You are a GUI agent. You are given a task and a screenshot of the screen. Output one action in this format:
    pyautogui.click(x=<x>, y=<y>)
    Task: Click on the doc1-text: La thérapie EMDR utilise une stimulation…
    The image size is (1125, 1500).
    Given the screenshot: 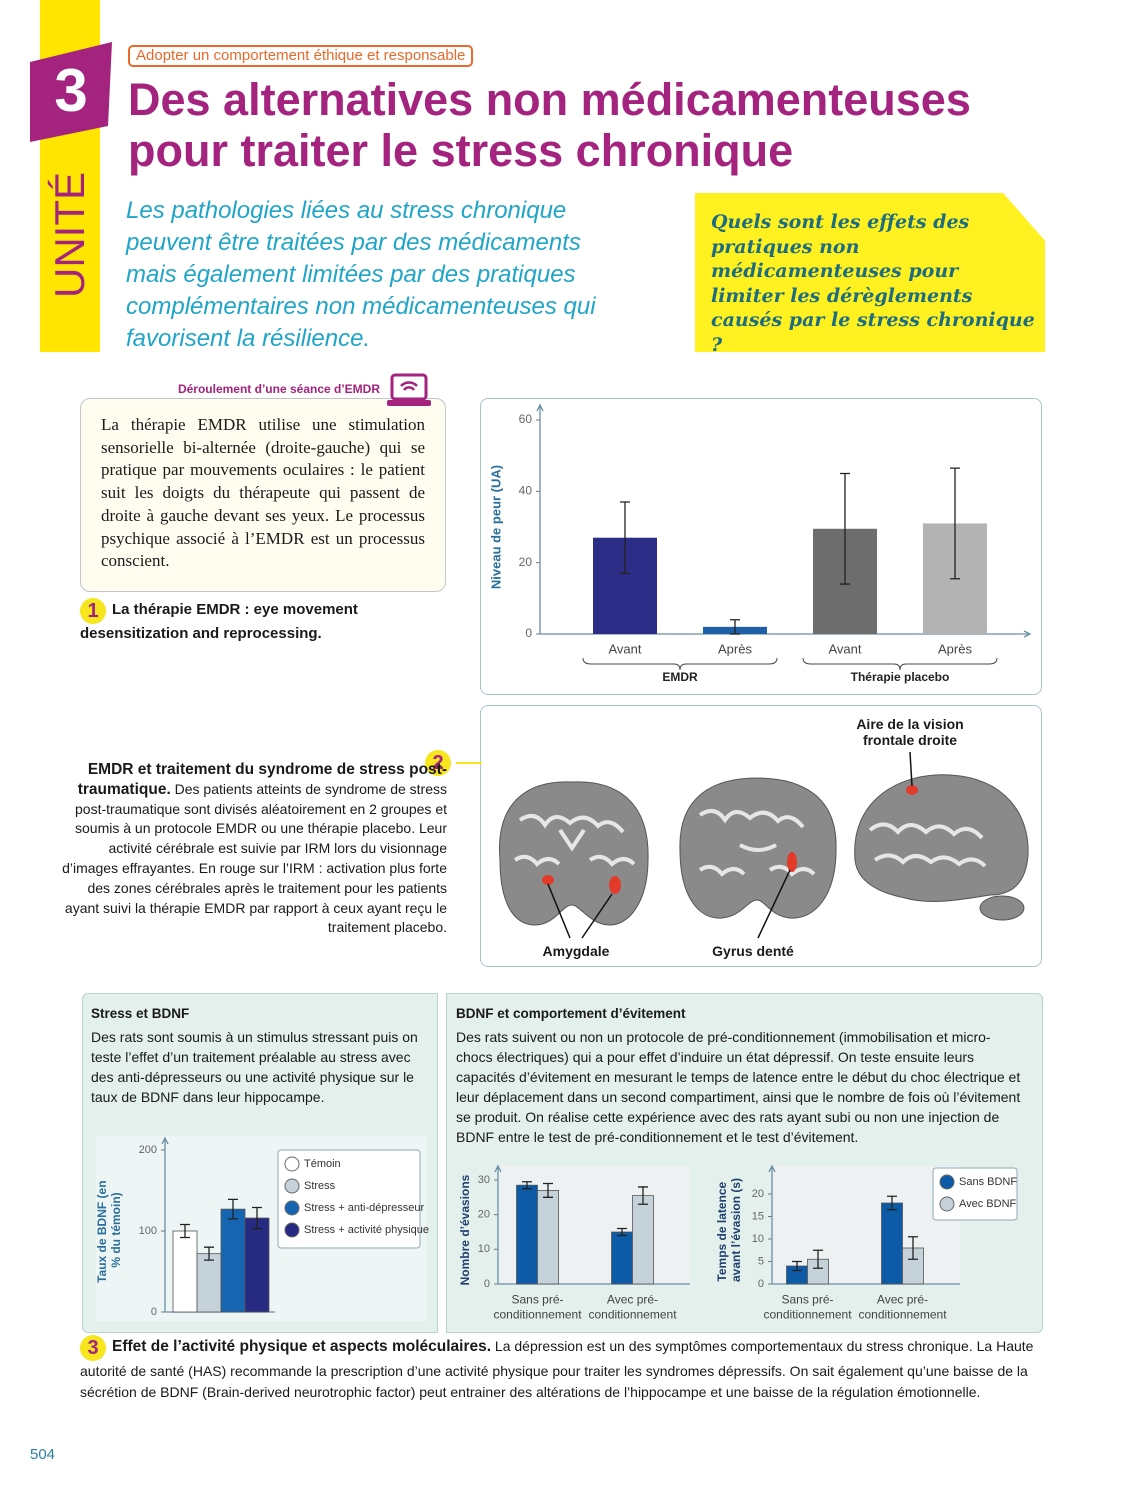 What is the action you would take?
    pyautogui.click(x=263, y=493)
    